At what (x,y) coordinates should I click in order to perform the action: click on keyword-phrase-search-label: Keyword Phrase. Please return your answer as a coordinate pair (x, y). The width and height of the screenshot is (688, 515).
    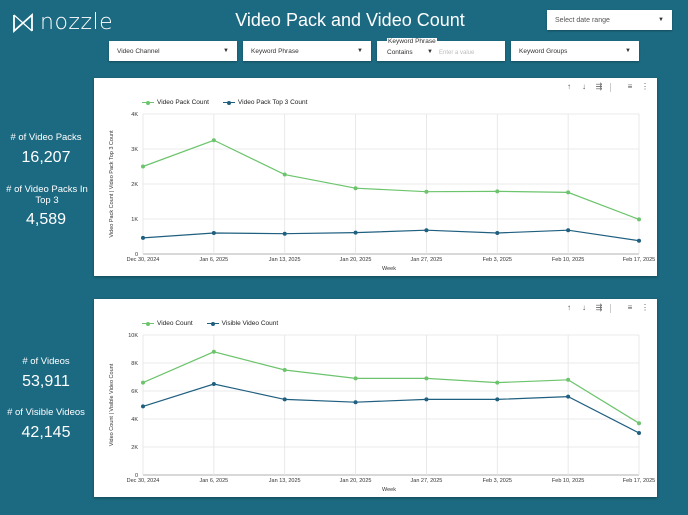
    Looking at the image, I should click on (412, 41).